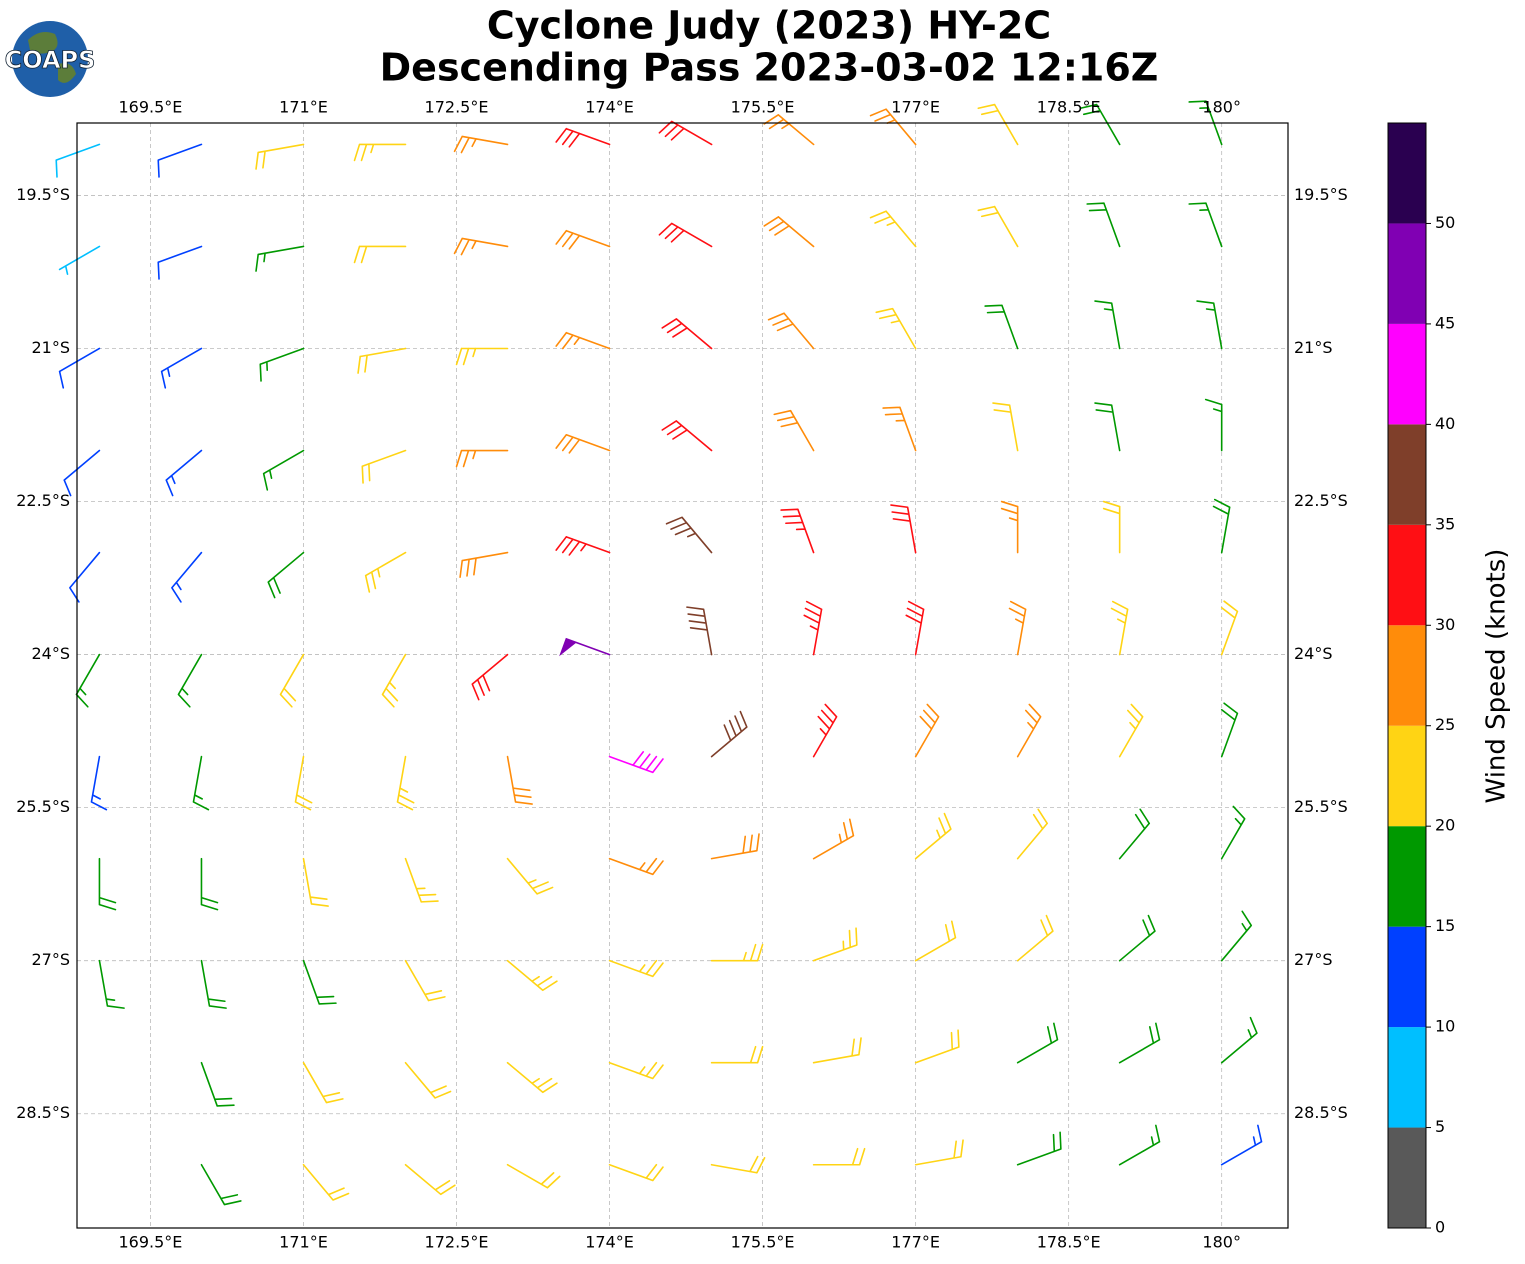  Describe the element at coordinates (1440, 1126) in the screenshot. I see `colorbar-tick-label: 5` at that location.